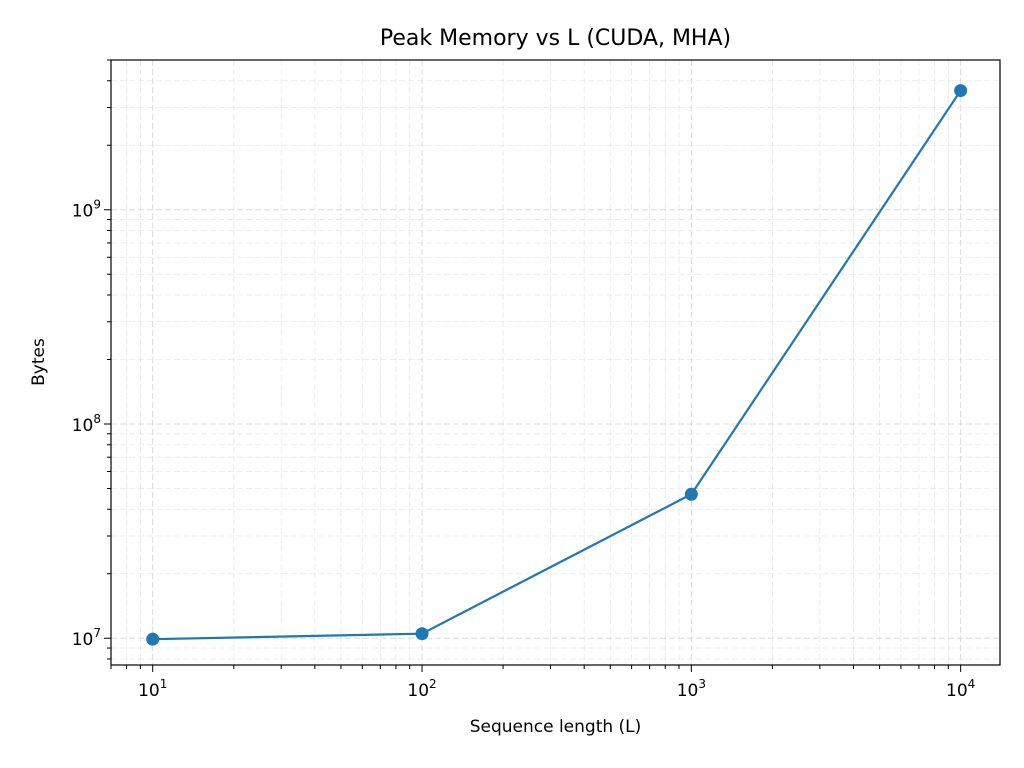  What do you see at coordinates (556, 727) in the screenshot?
I see `x-axis-label: Sequence length (L)` at bounding box center [556, 727].